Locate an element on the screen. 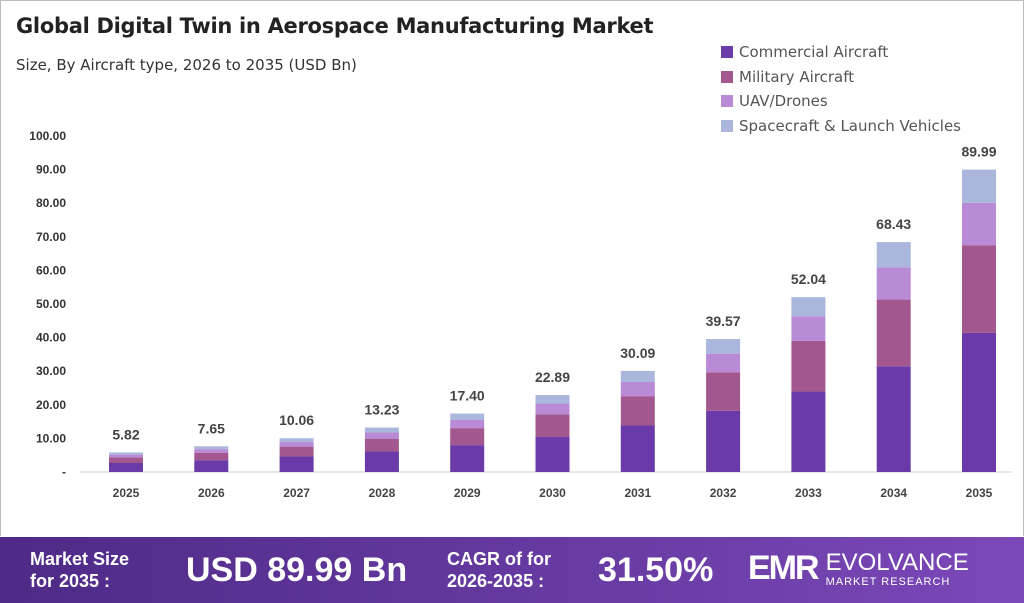  y-tick-label: 30.00 is located at coordinates (51, 371).